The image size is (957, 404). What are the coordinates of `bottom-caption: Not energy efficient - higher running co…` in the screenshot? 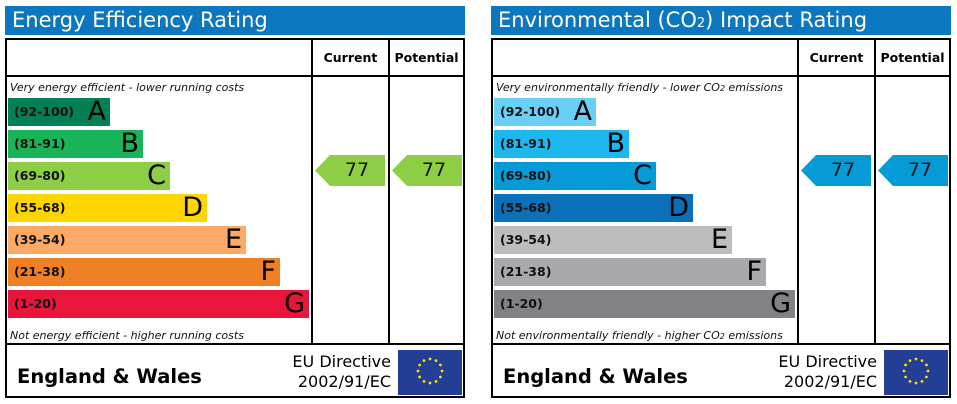 It's located at (127, 335).